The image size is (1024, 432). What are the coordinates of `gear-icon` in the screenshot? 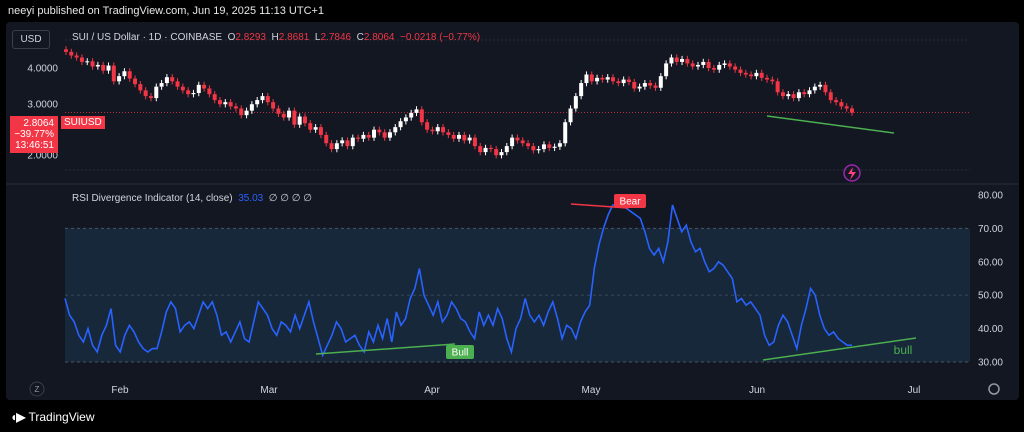 It's located at (994, 389).